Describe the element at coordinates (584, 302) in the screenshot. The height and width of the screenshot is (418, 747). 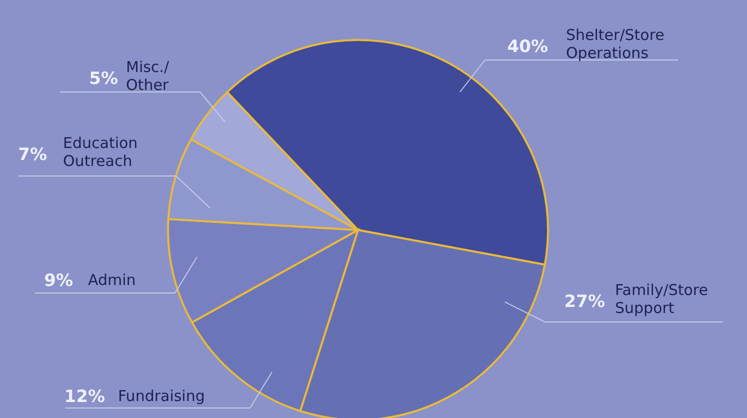
I see `data-label: 27%` at that location.